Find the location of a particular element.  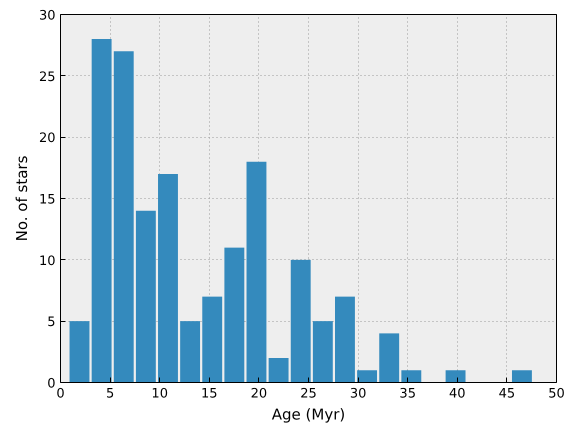

y-tick-label: 10 is located at coordinates (47, 261).